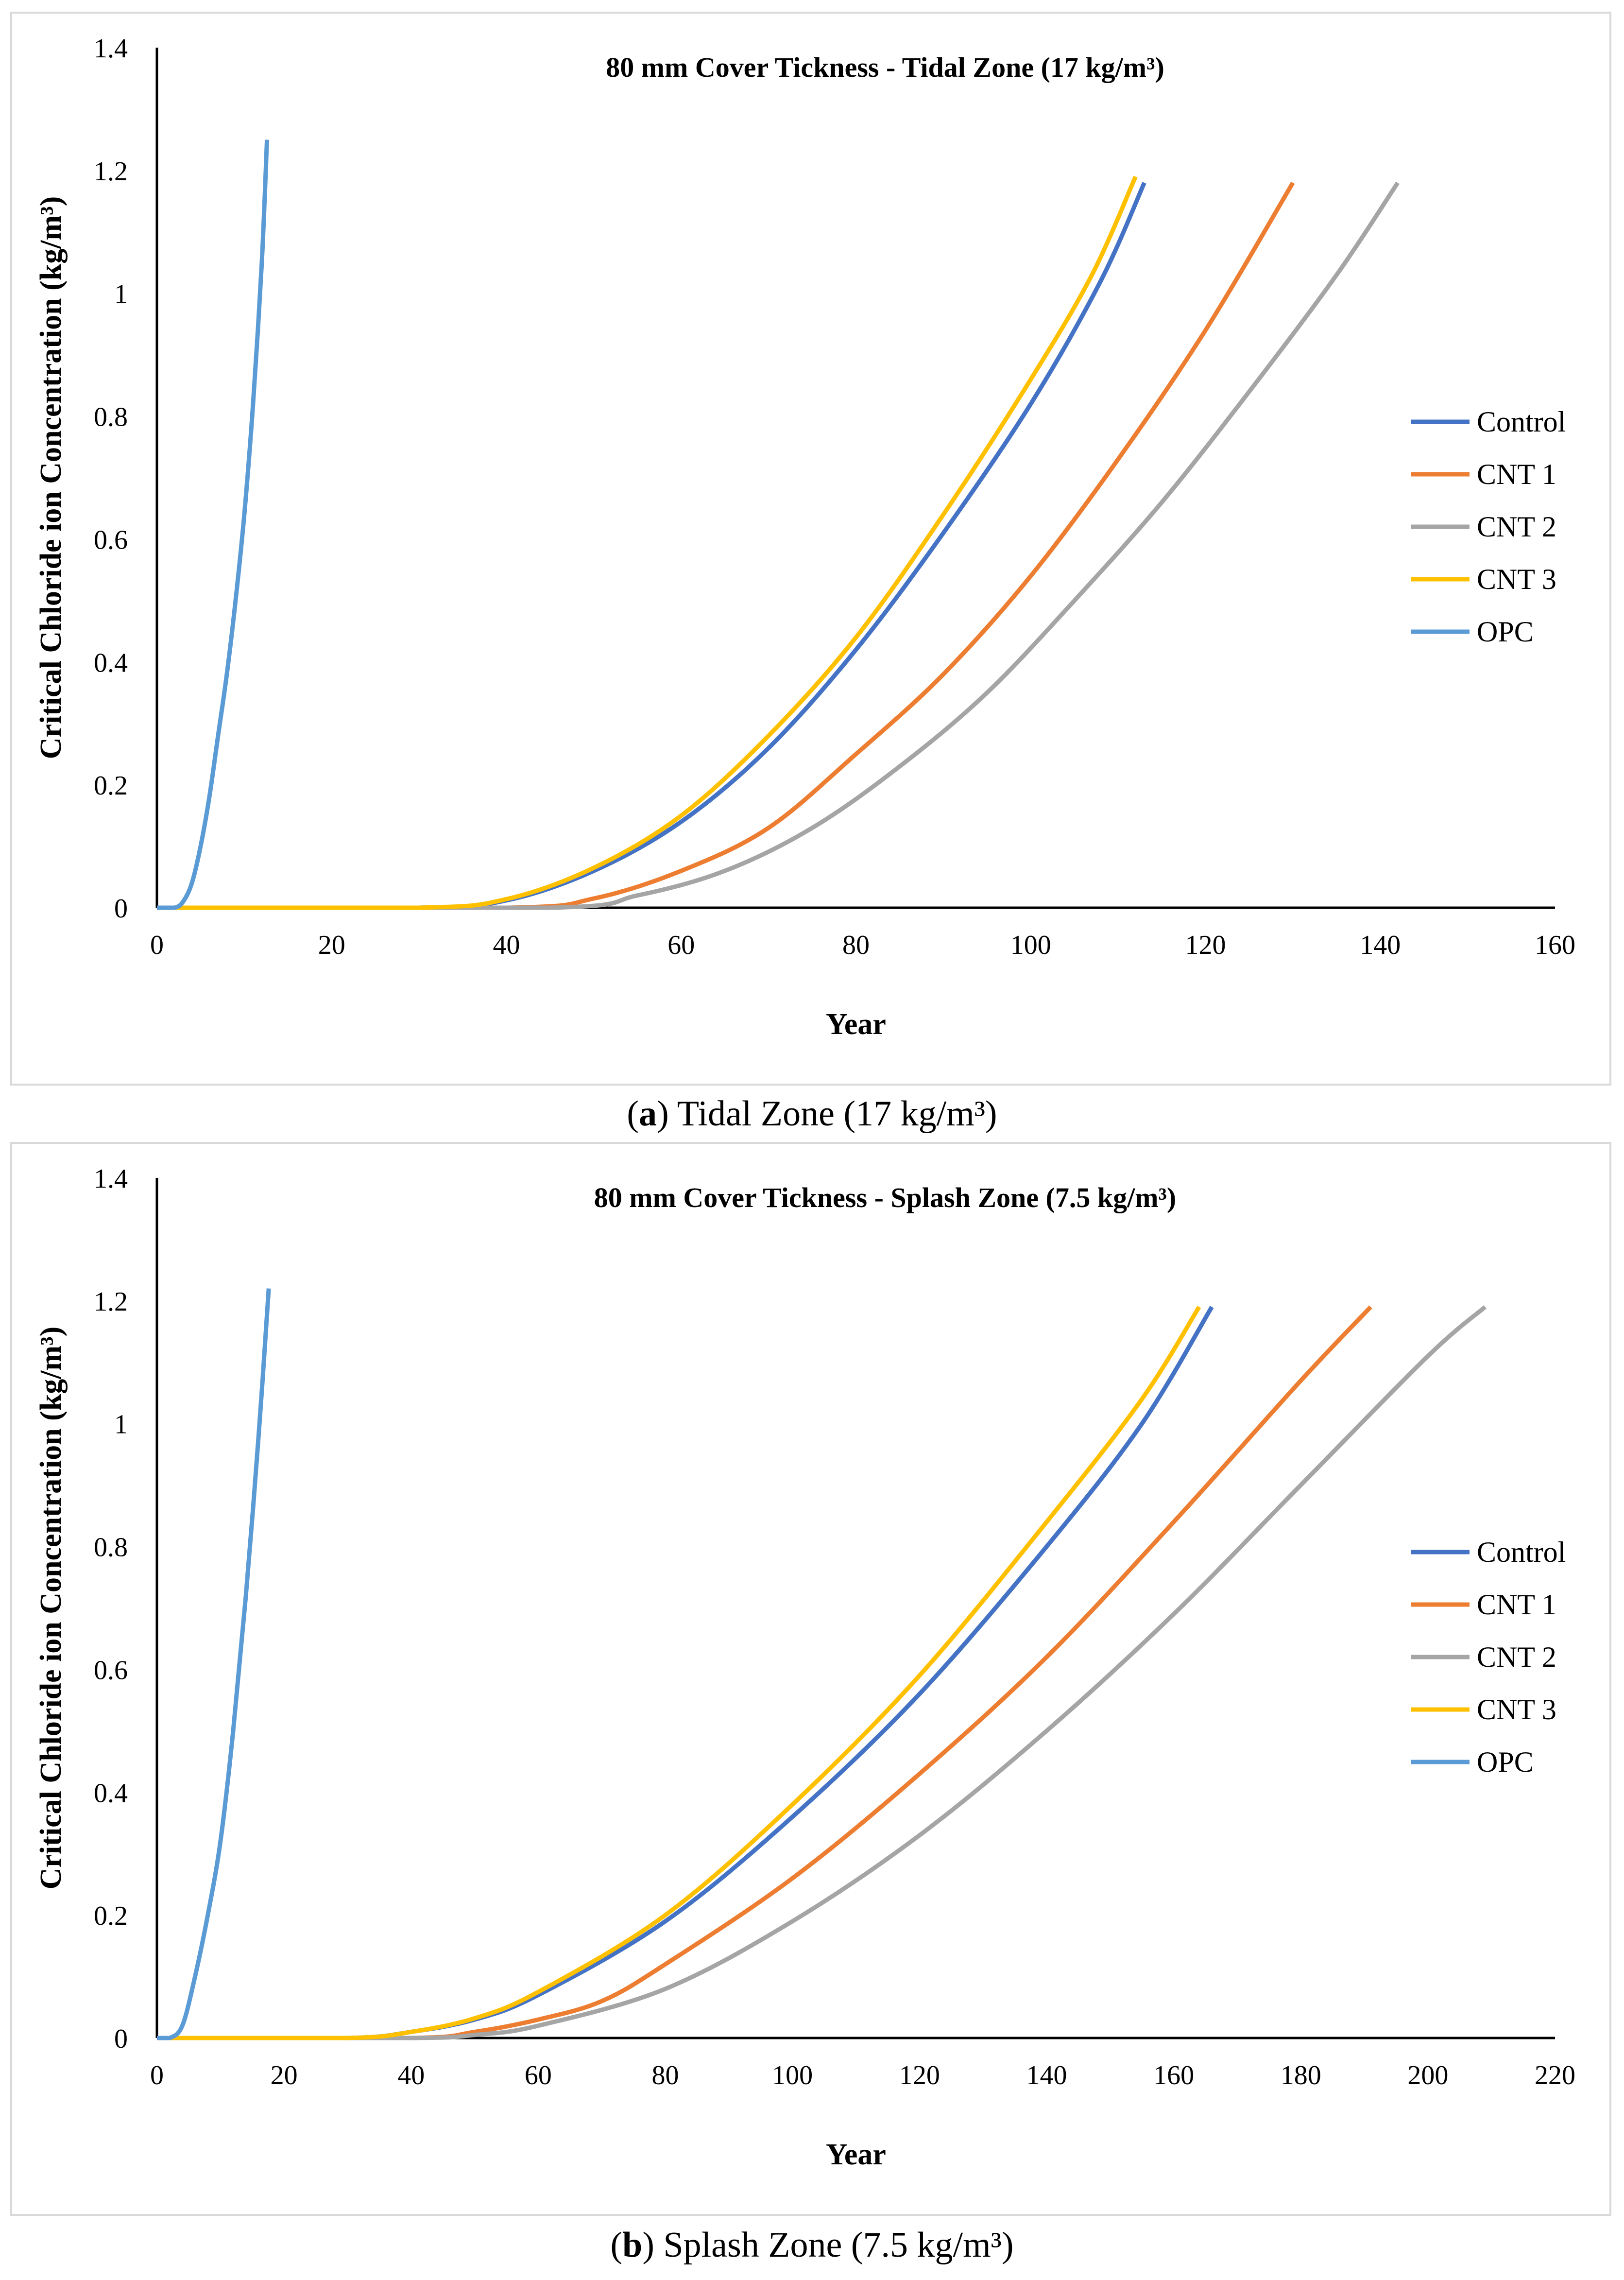 The height and width of the screenshot is (2280, 1624). I want to click on x-tick-label: 220, so click(1555, 2075).